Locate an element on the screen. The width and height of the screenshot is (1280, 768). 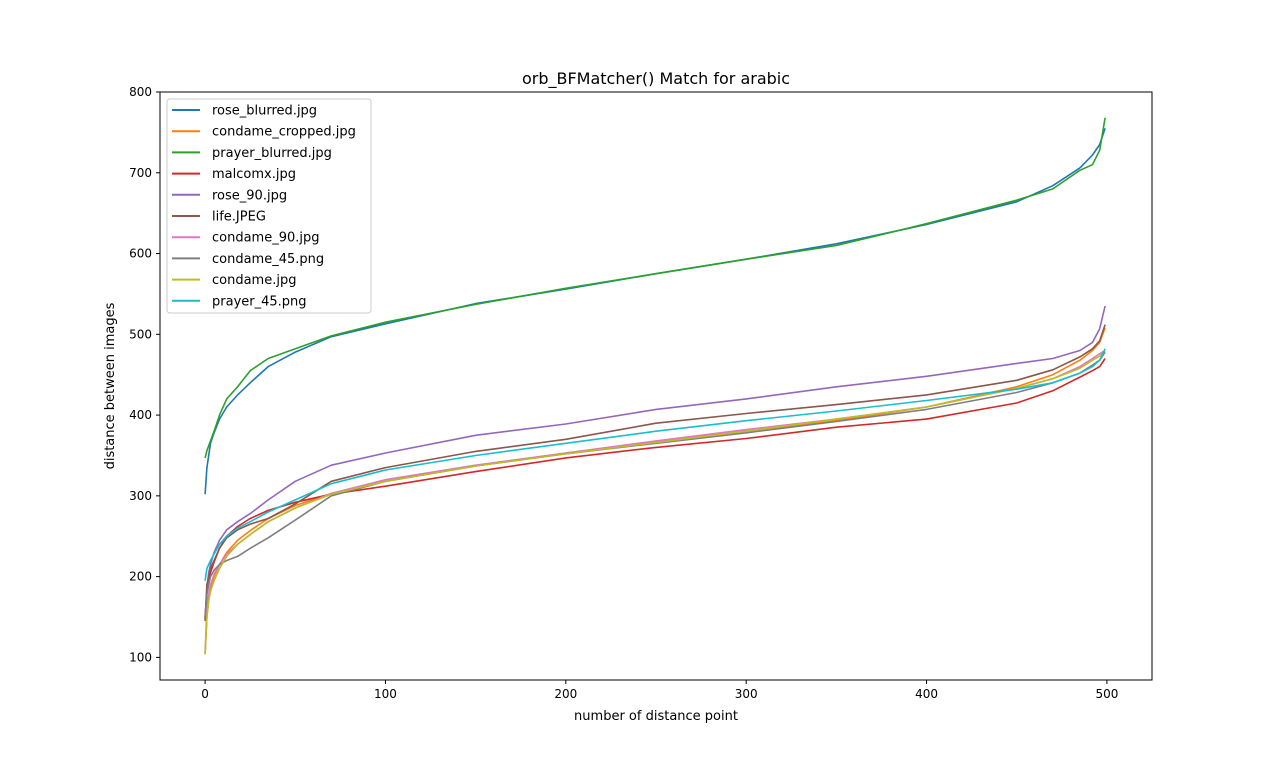
x-tick-label-2: 200 is located at coordinates (565, 694).